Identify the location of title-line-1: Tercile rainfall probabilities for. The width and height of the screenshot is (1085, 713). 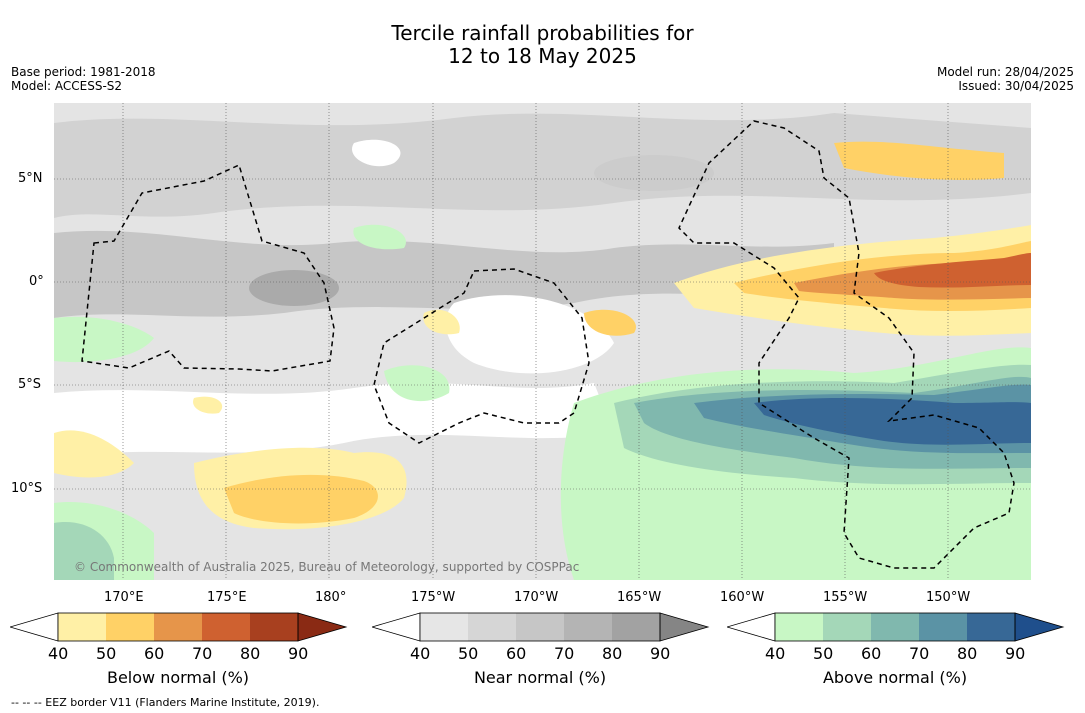
(542, 33).